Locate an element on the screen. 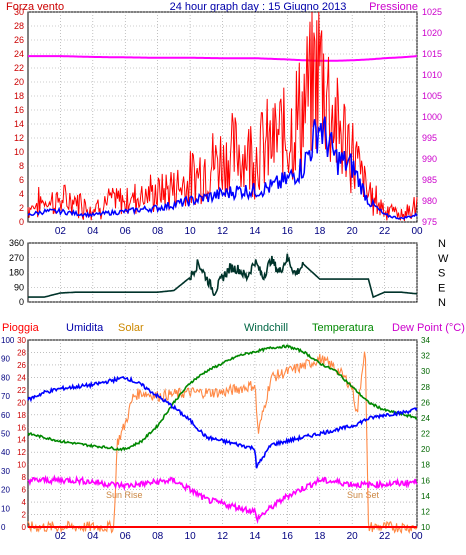 This screenshot has width=466, height=555. climate-xtick-02: 02 is located at coordinates (61, 536).